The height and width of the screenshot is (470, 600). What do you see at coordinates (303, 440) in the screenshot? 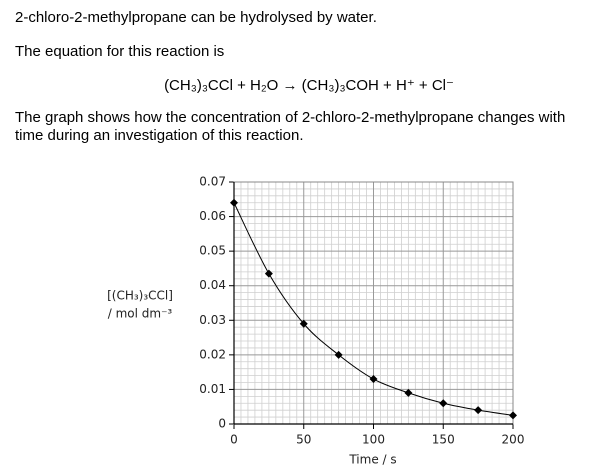
I see `x-tick-label: 50` at bounding box center [303, 440].